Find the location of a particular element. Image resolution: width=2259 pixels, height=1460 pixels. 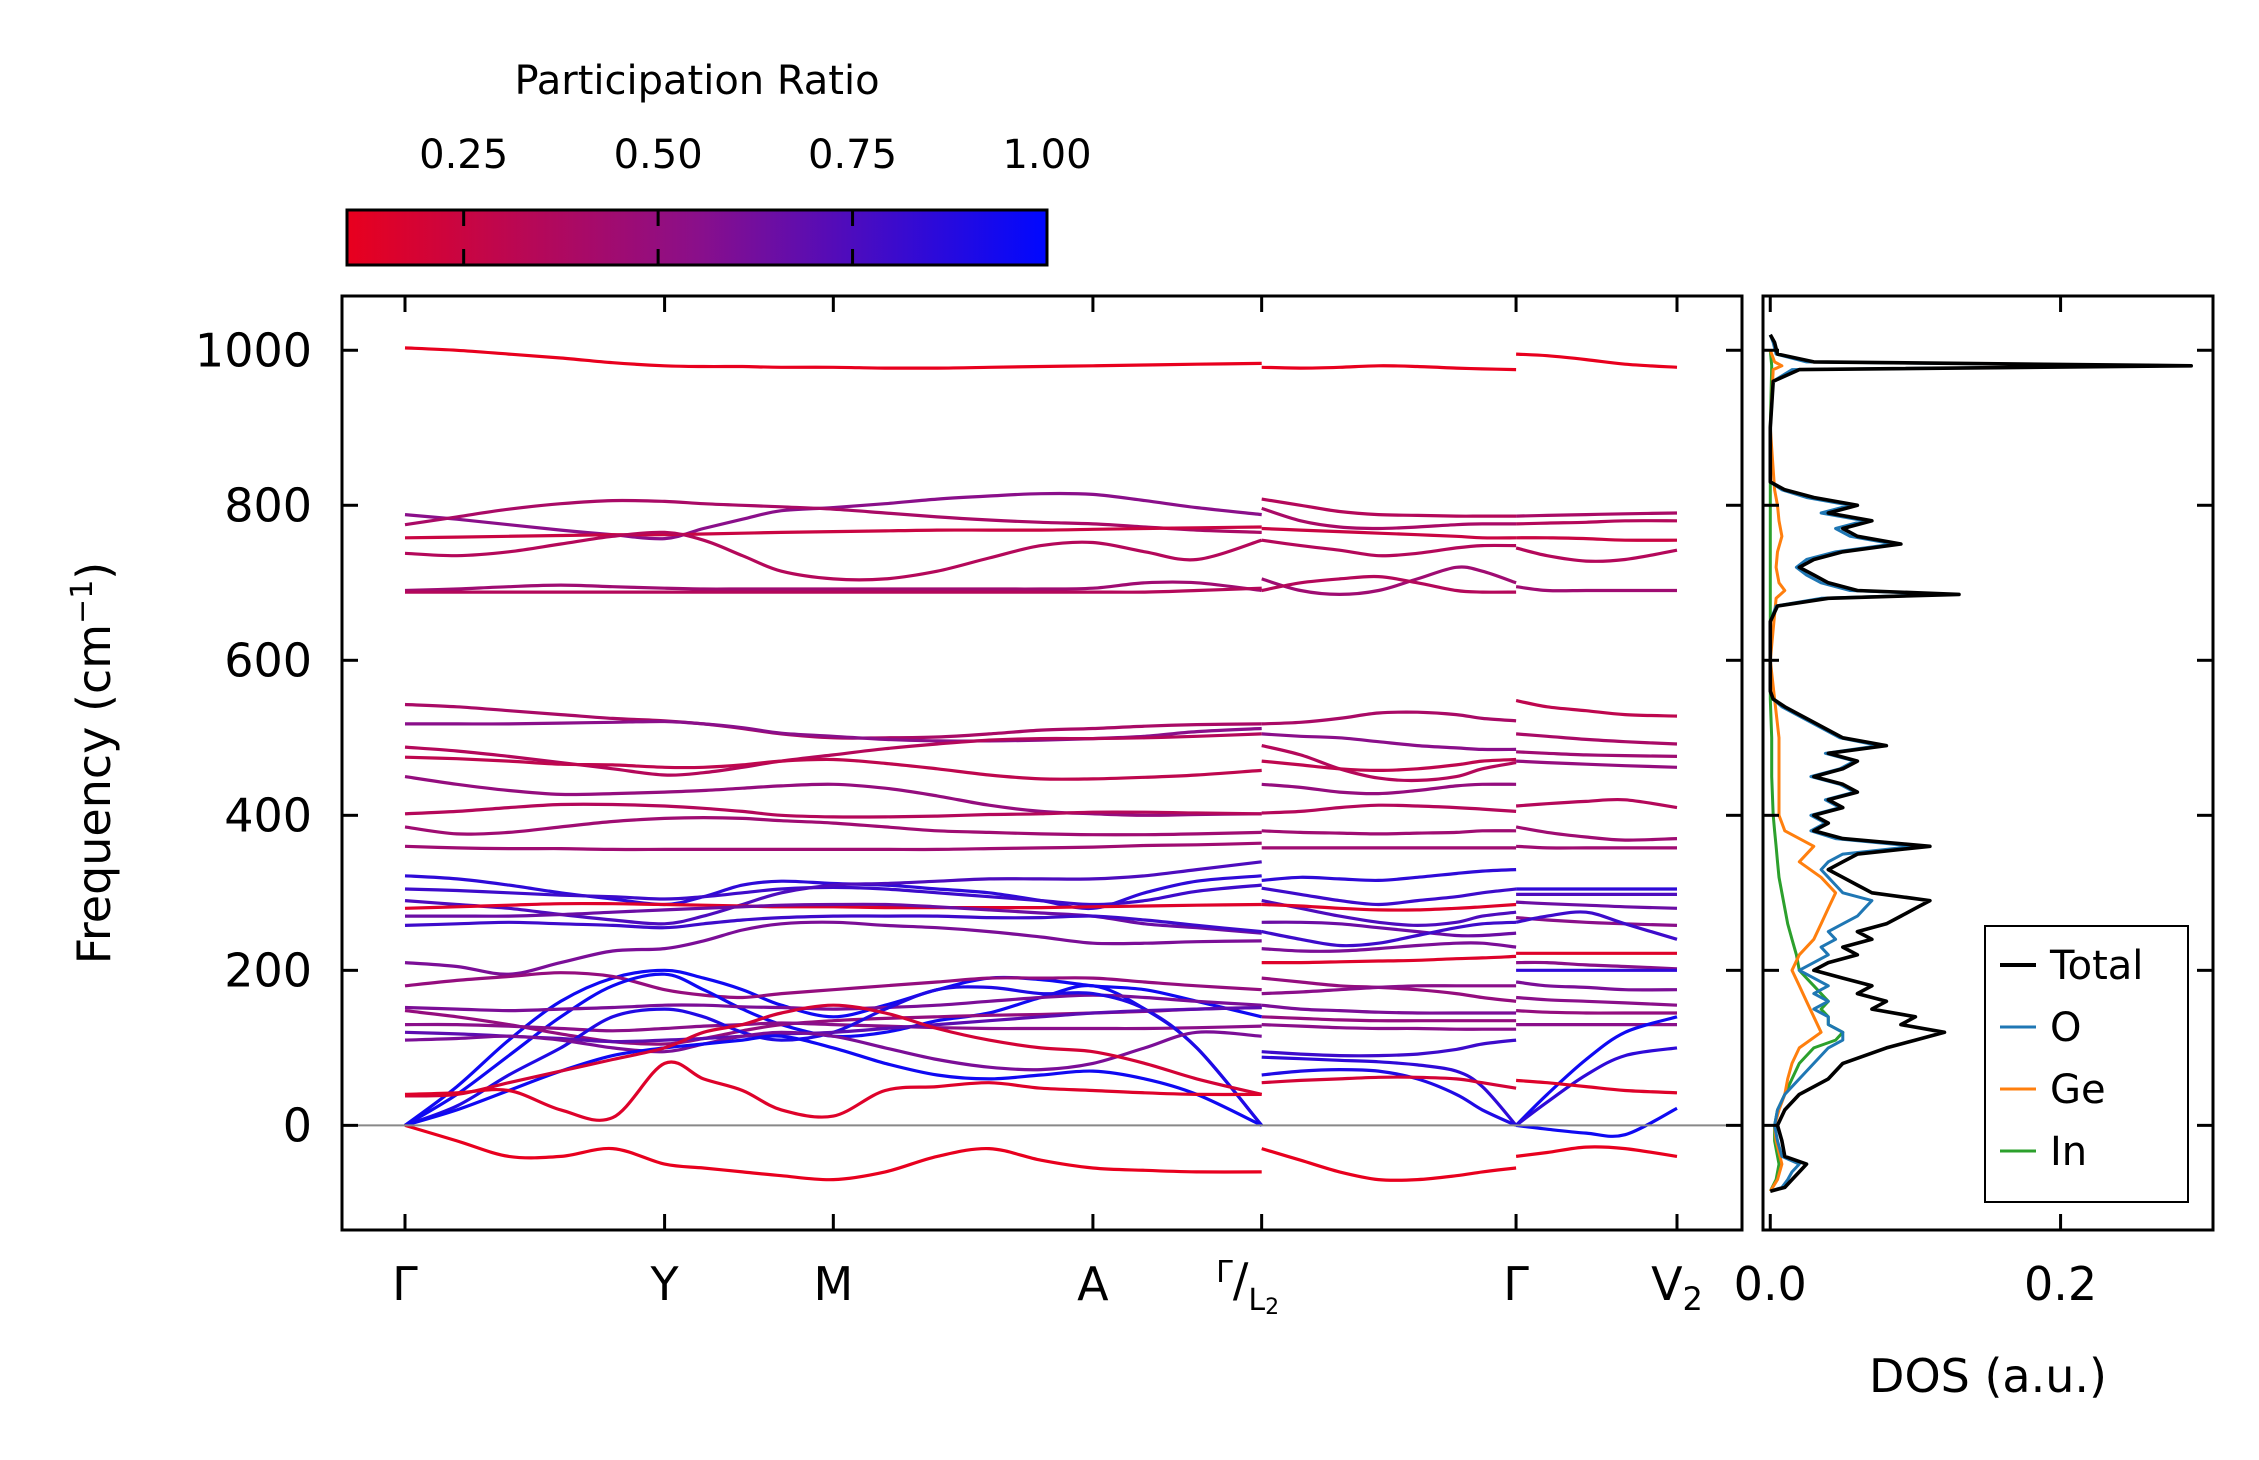

y-tick-label: 600 is located at coordinates (268, 660).